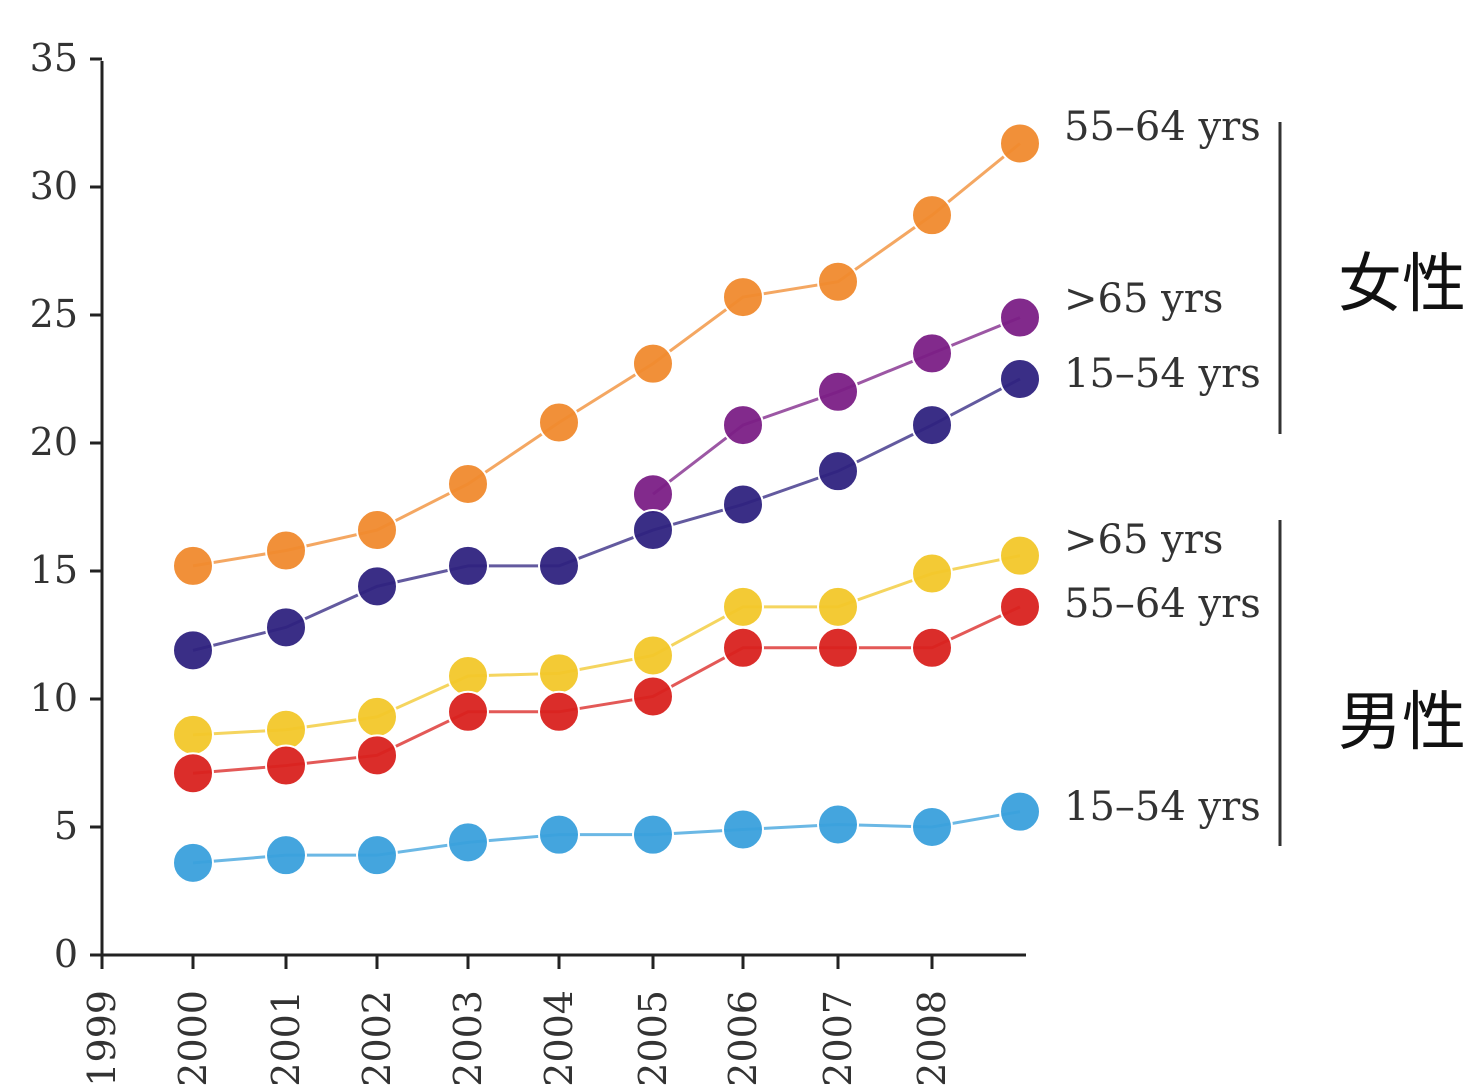 The height and width of the screenshot is (1091, 1473). Describe the element at coordinates (66, 826) in the screenshot. I see `y-tick-label: 5` at that location.